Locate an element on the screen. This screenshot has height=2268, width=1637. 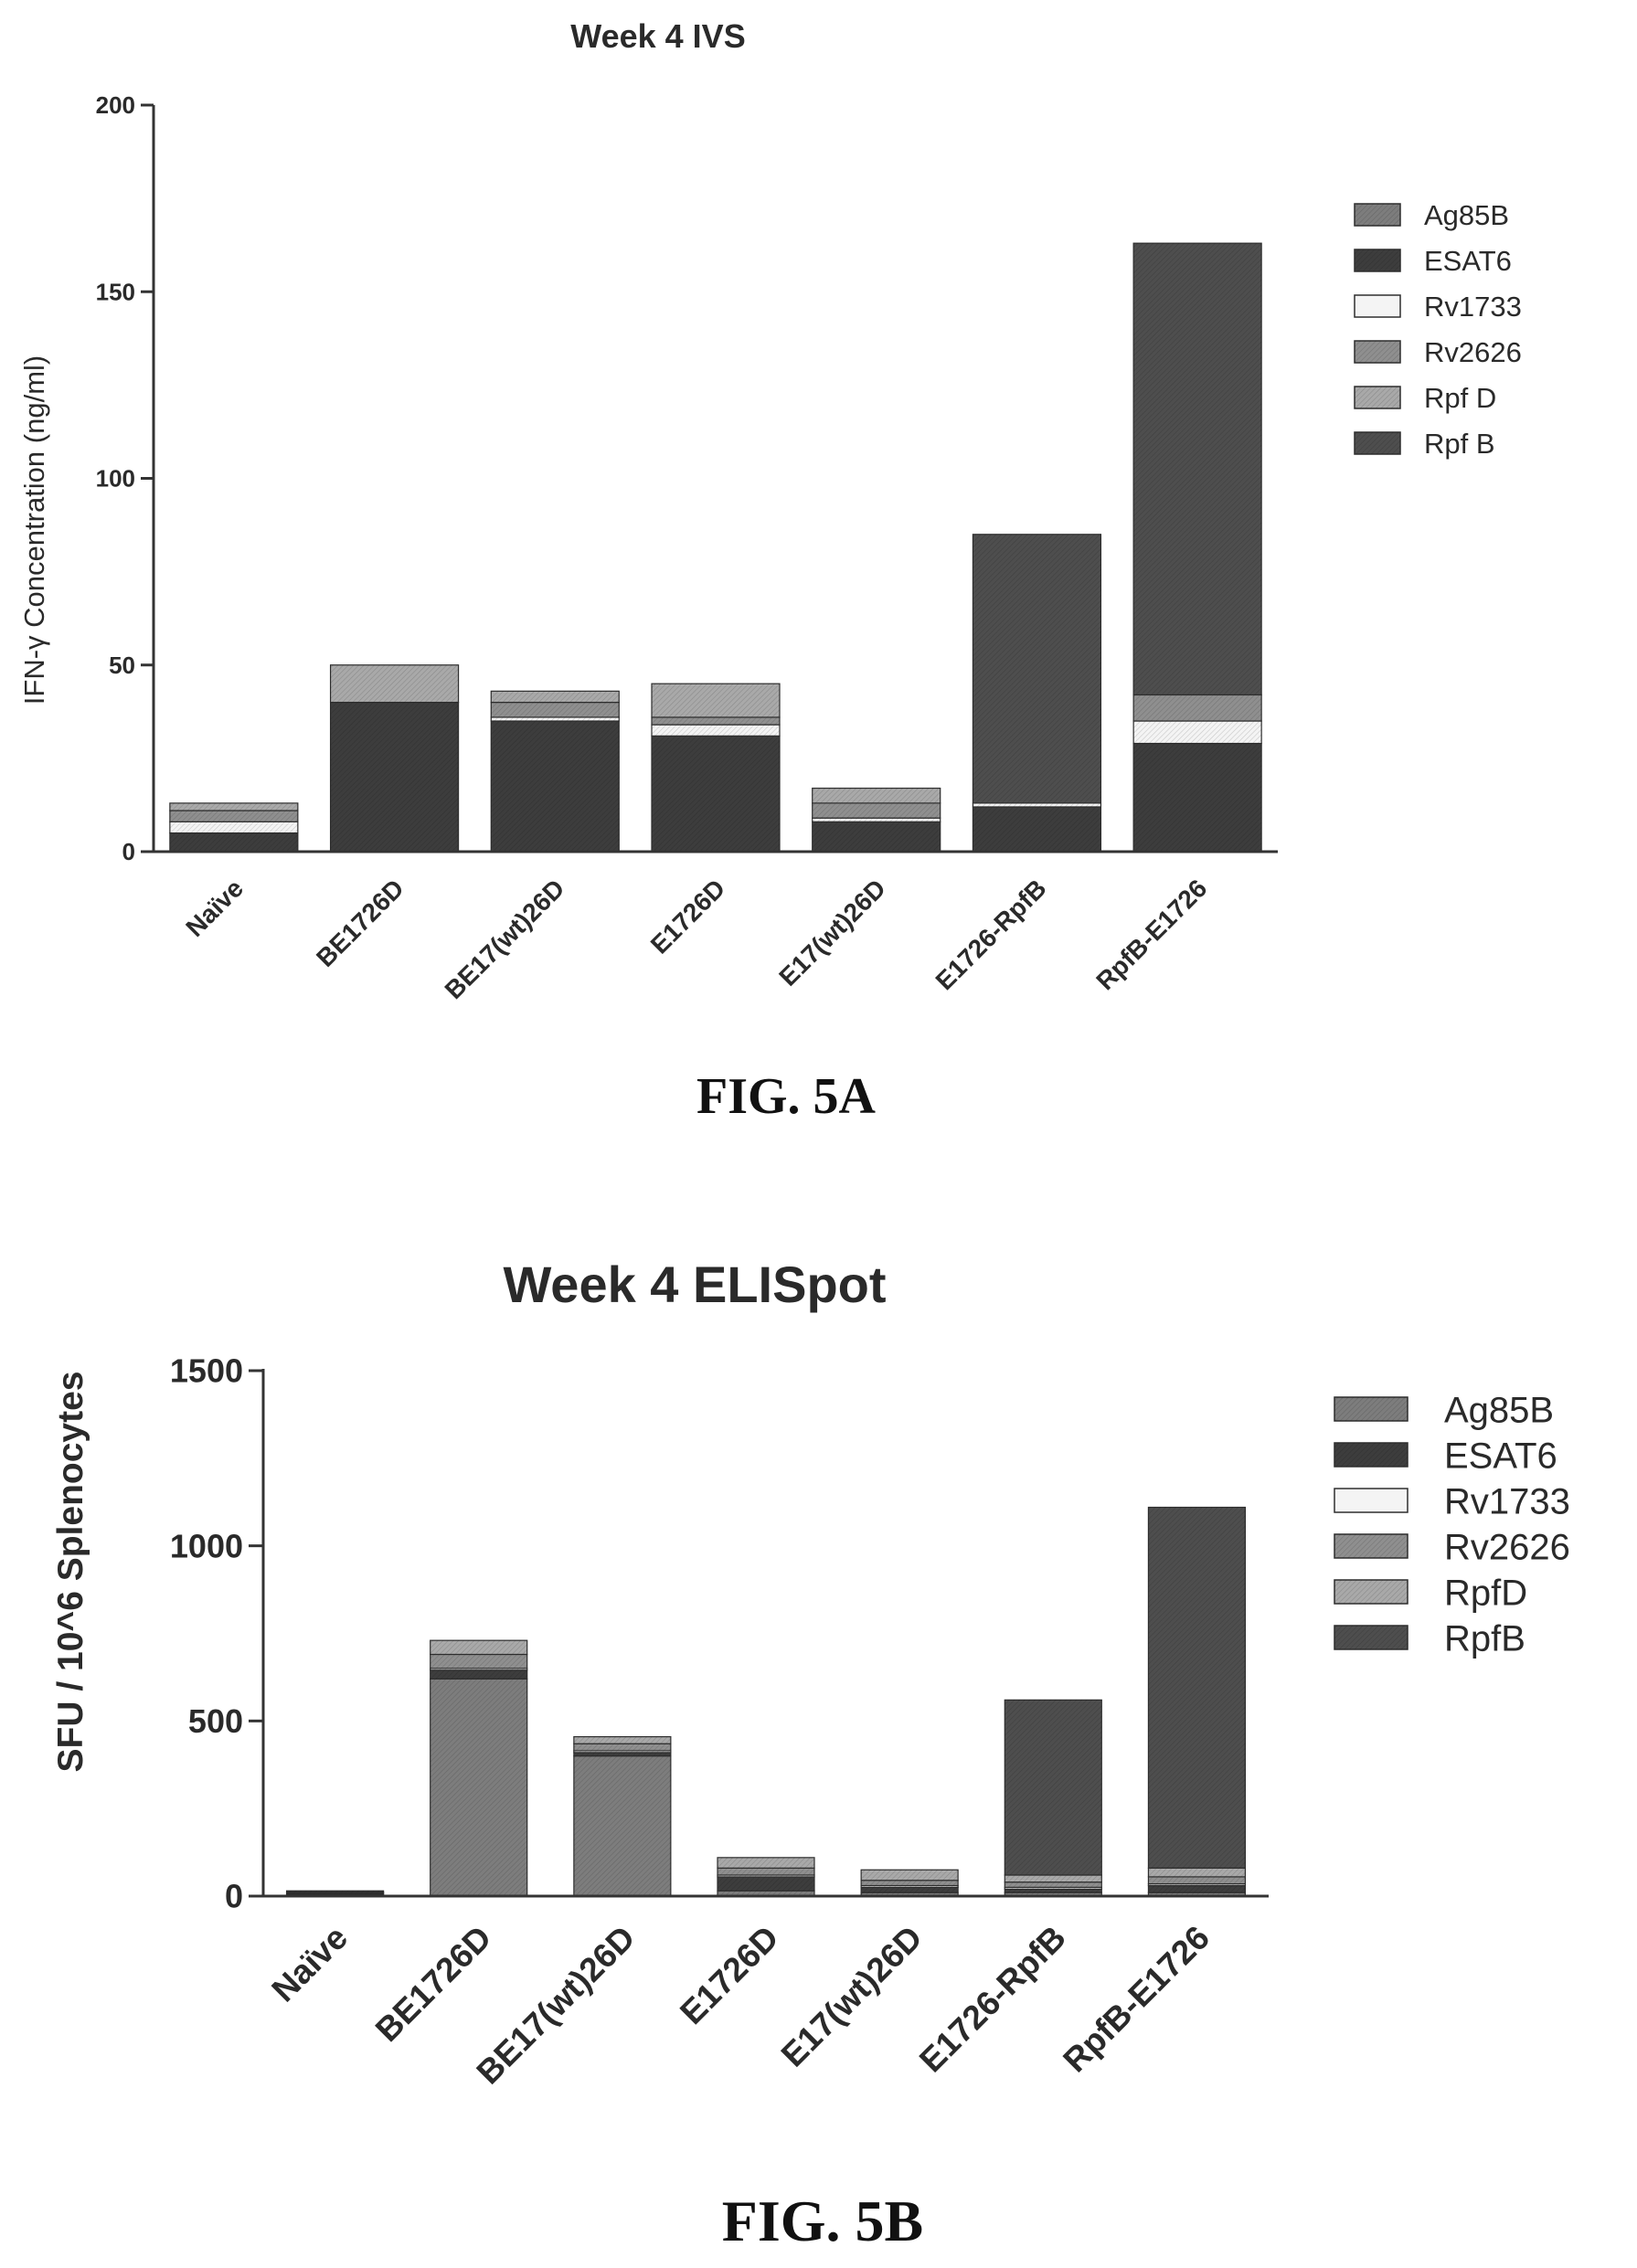
chart-a-x-tick-label: E1726D is located at coordinates (687, 916).